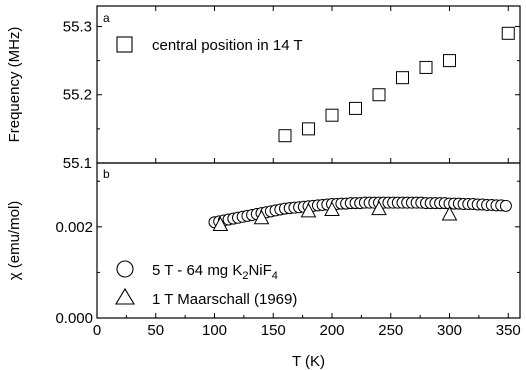 This screenshot has height=370, width=526. Describe the element at coordinates (77, 95) in the screenshot. I see `panel-a-ytick-label: 55.2` at that location.